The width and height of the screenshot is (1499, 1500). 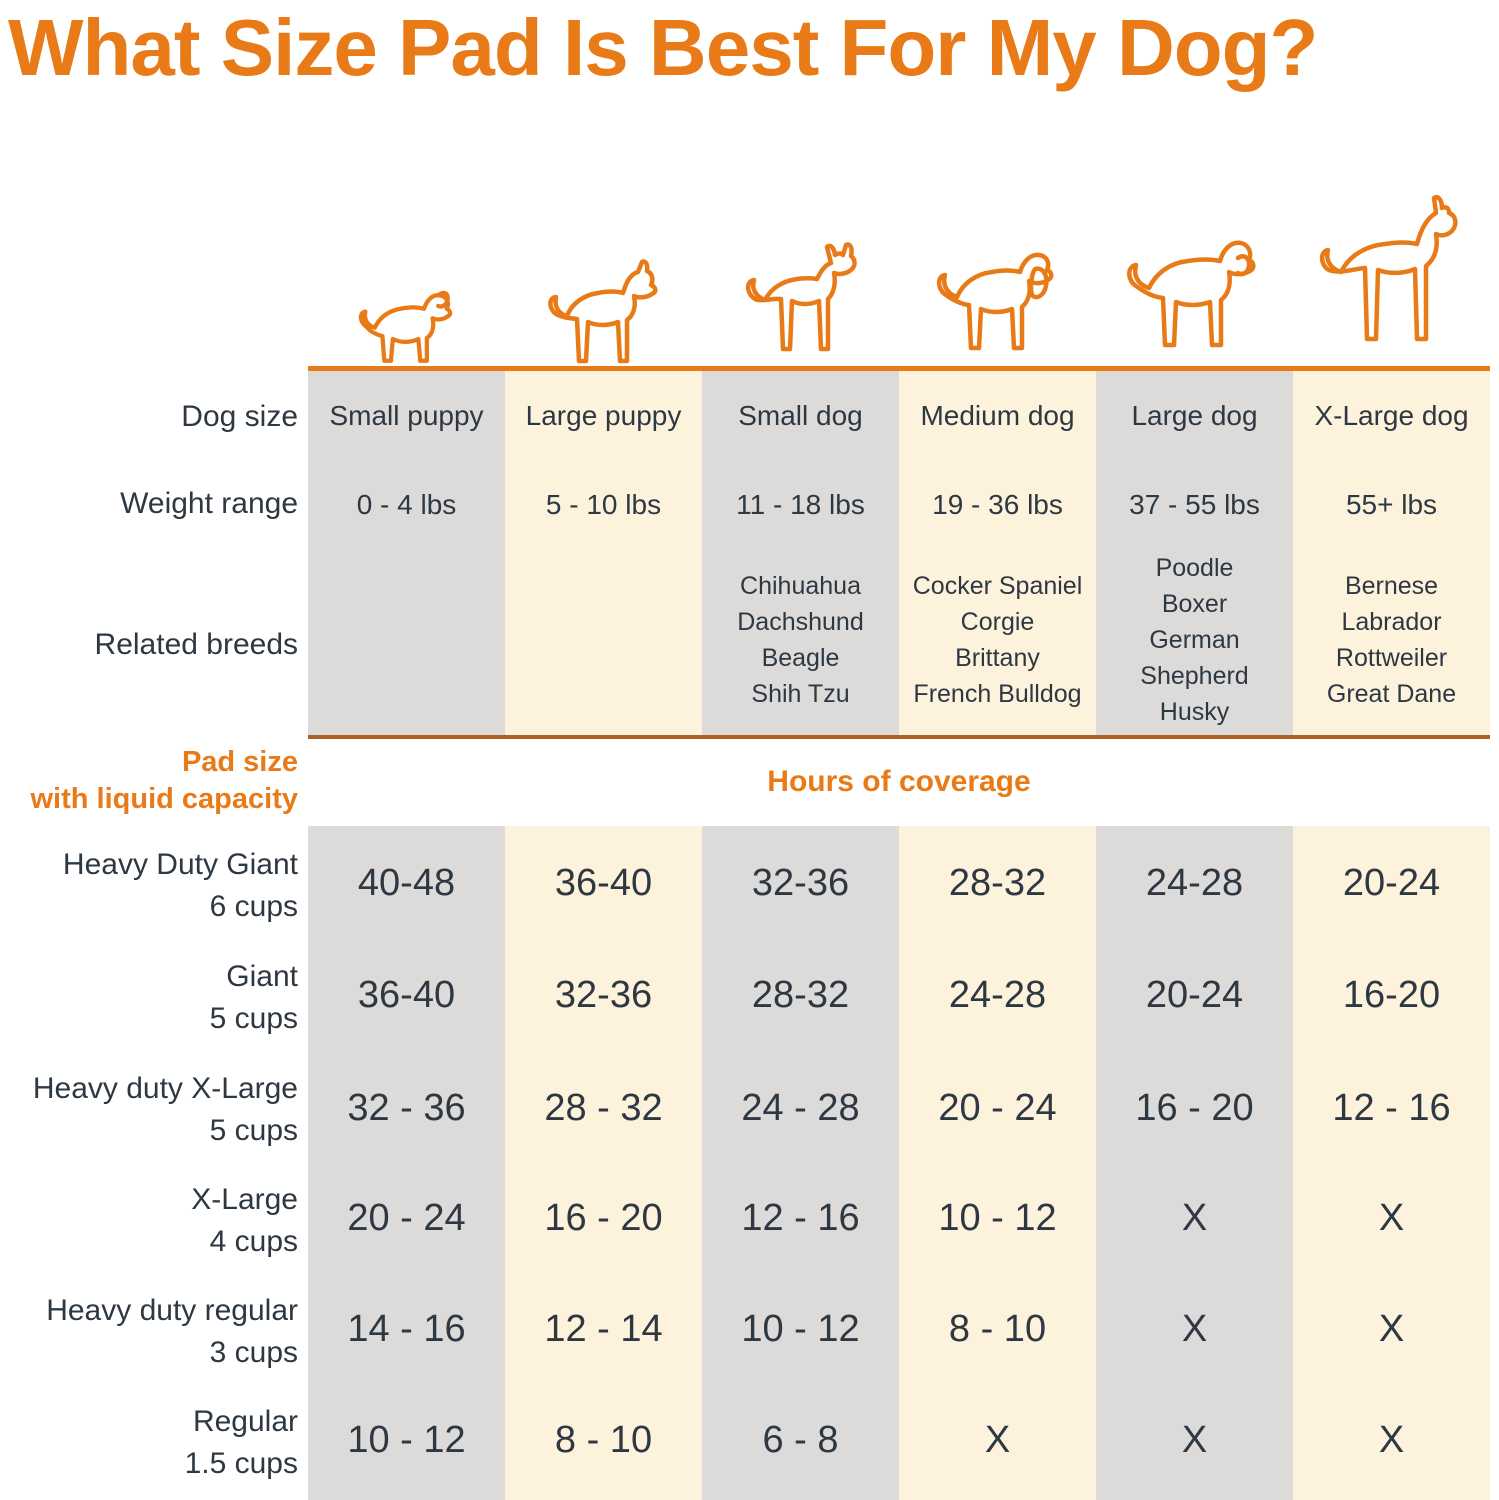 What do you see at coordinates (1391, 658) in the screenshot?
I see `breed: Rottweiler` at bounding box center [1391, 658].